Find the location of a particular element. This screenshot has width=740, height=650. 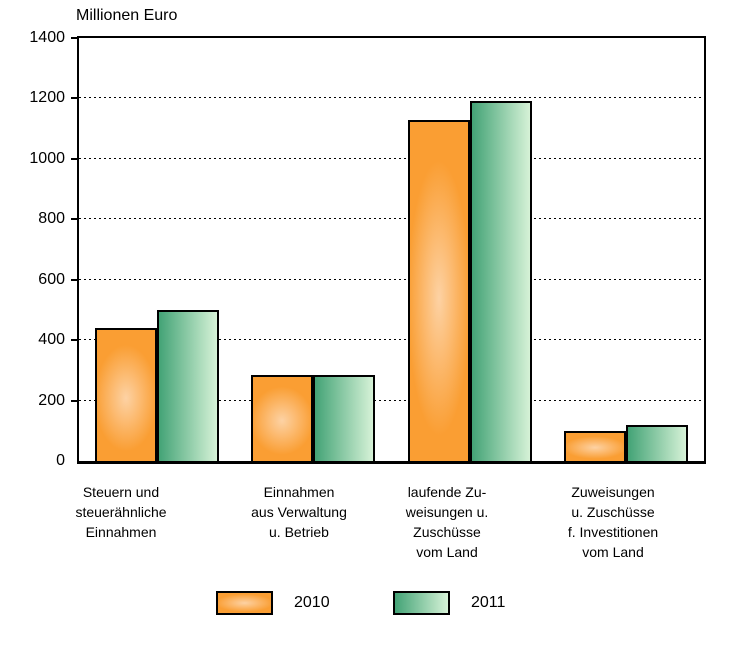

y-axis-label-800: 800 is located at coordinates (51, 219).